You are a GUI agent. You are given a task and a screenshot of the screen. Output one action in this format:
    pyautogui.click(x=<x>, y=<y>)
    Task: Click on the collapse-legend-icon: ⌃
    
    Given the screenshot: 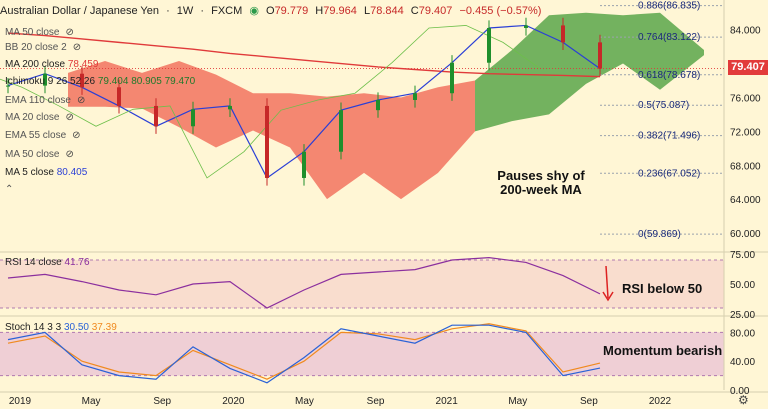 What is the action you would take?
    pyautogui.click(x=9, y=189)
    